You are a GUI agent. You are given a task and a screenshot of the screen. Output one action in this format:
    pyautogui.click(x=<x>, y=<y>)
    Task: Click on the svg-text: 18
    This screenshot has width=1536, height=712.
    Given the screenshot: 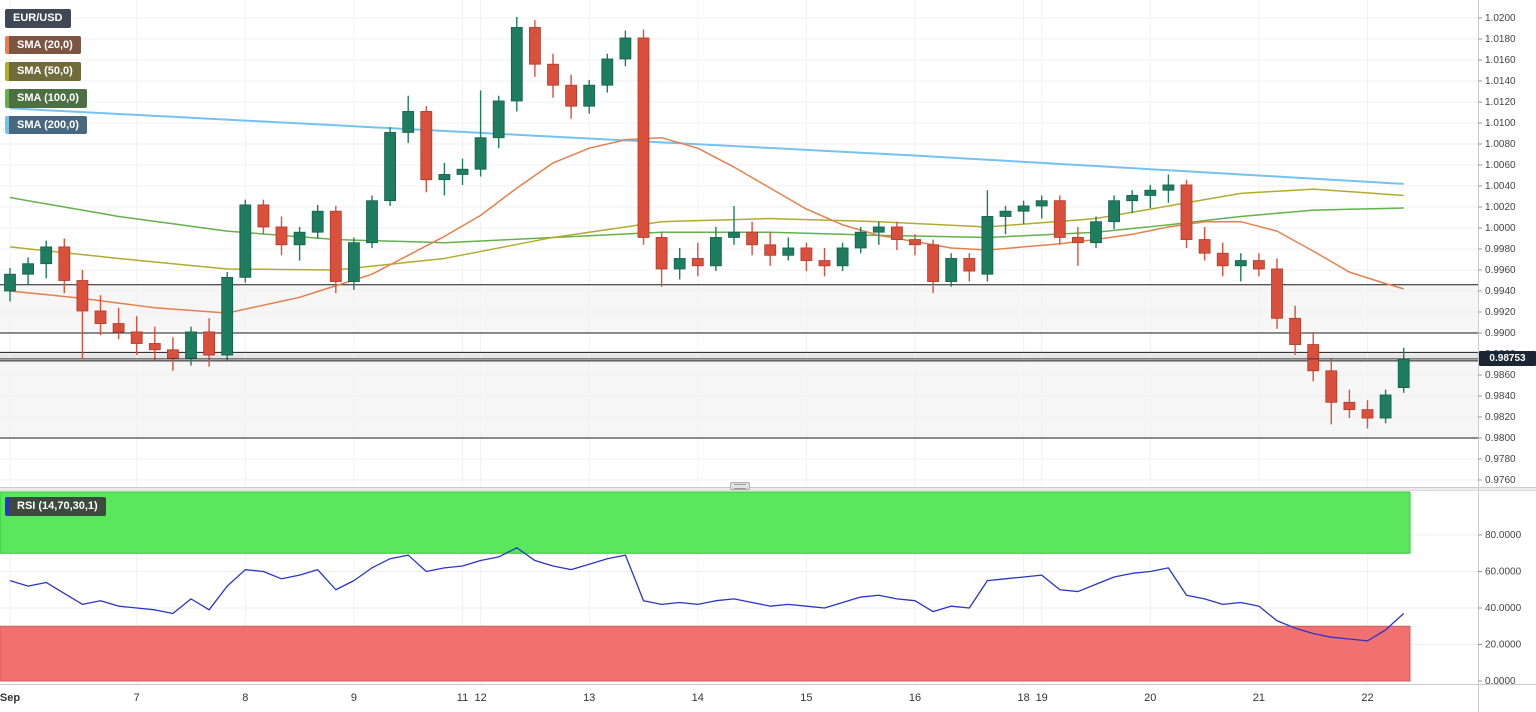 What is the action you would take?
    pyautogui.click(x=1023, y=698)
    